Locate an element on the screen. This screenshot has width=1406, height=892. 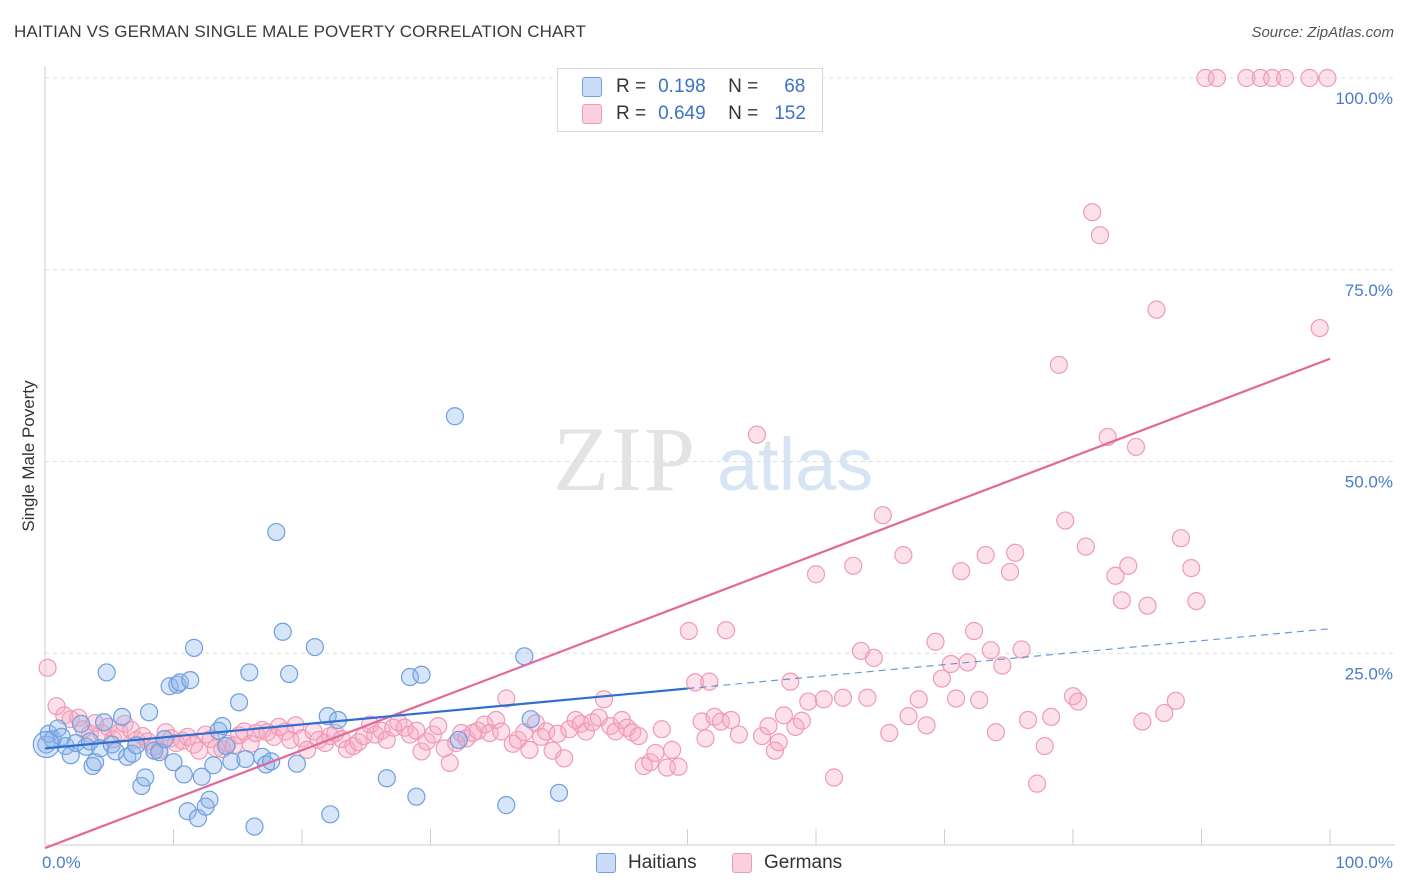
correlation-legend: R = 0.198 N = 68 R = 0.649 N = 152 is located at coordinates (690, 100).